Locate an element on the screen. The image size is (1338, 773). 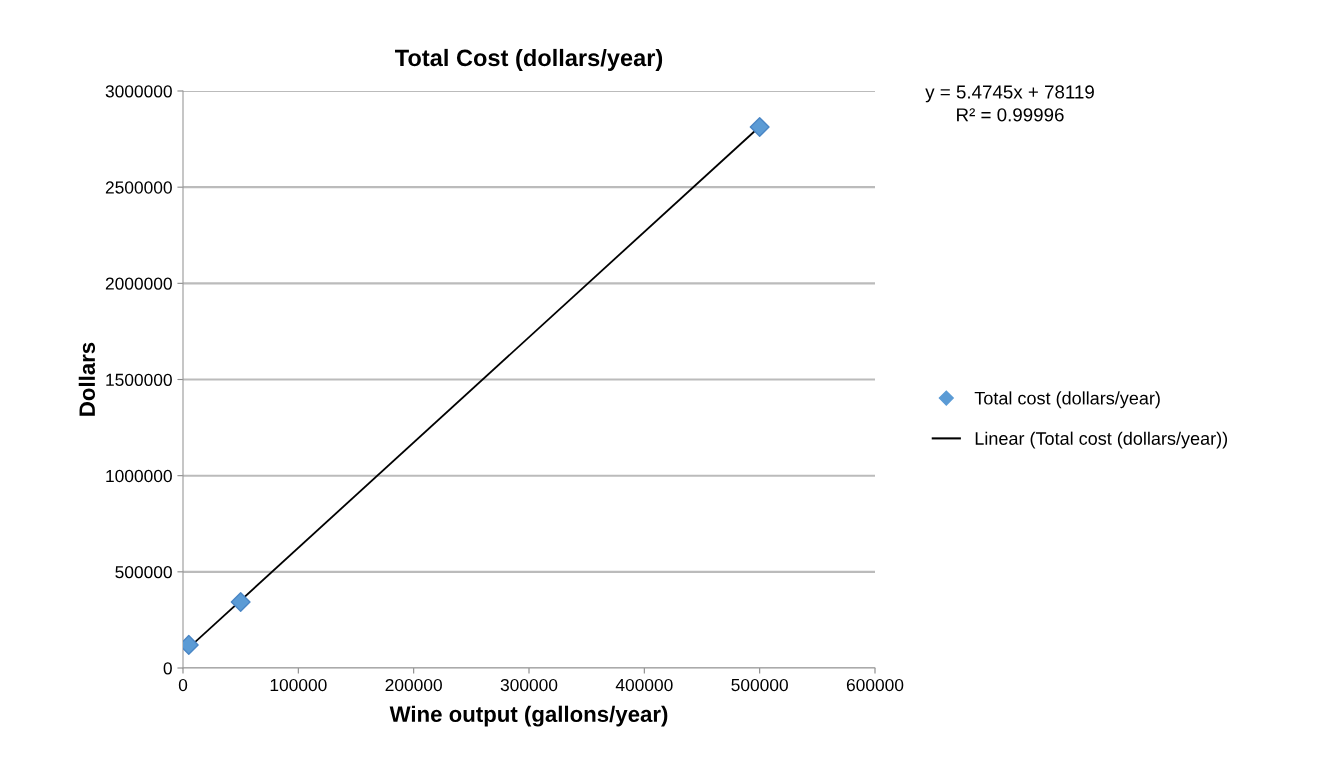
x-tick-label: 300000 is located at coordinates (529, 685).